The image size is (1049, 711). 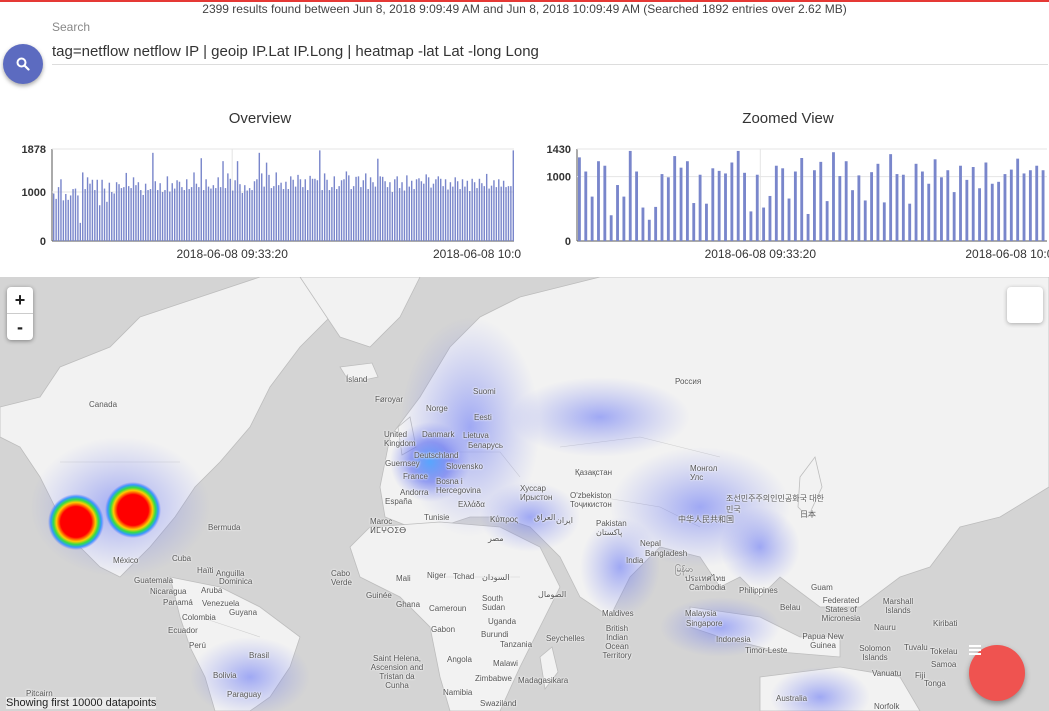 I want to click on map-label-ghana: Ghana, so click(x=408, y=604).